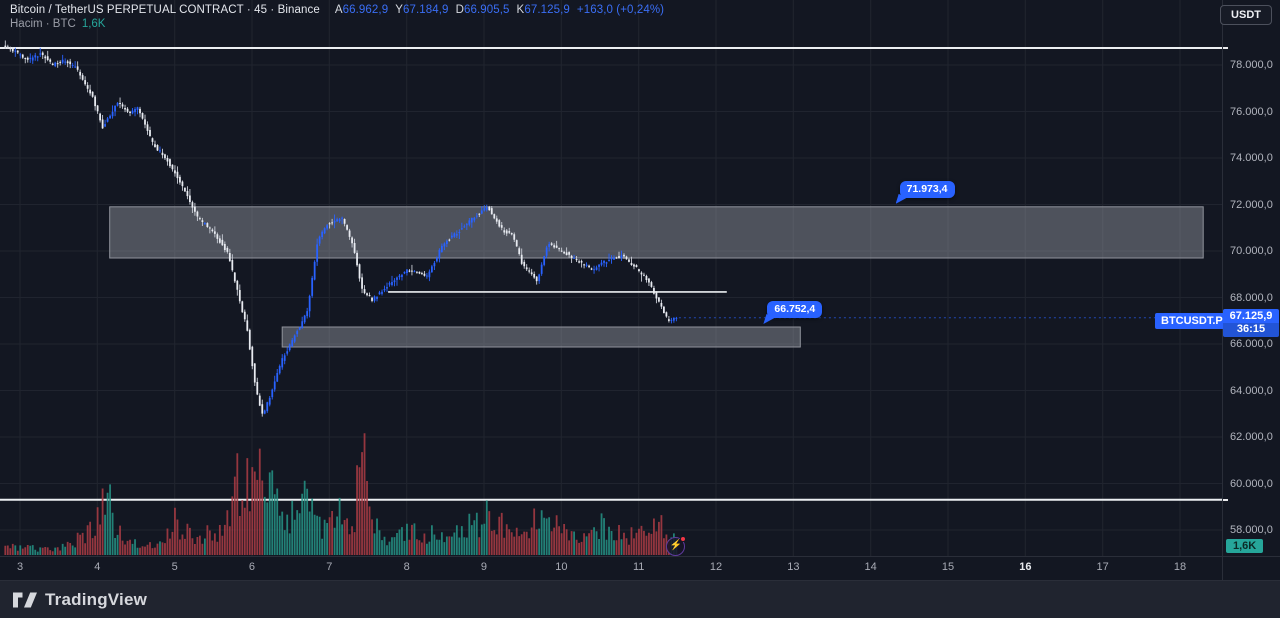 The height and width of the screenshot is (618, 1280). I want to click on time-axis-label: 9, so click(484, 567).